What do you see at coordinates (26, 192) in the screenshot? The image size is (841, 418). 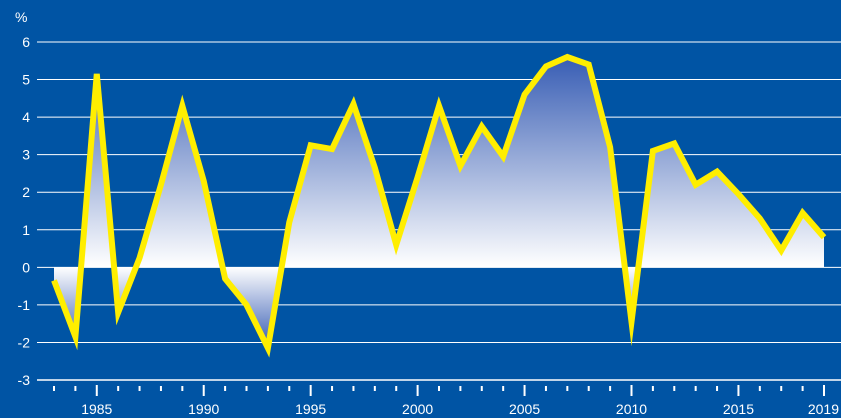 I see `y-tick-label: 2` at bounding box center [26, 192].